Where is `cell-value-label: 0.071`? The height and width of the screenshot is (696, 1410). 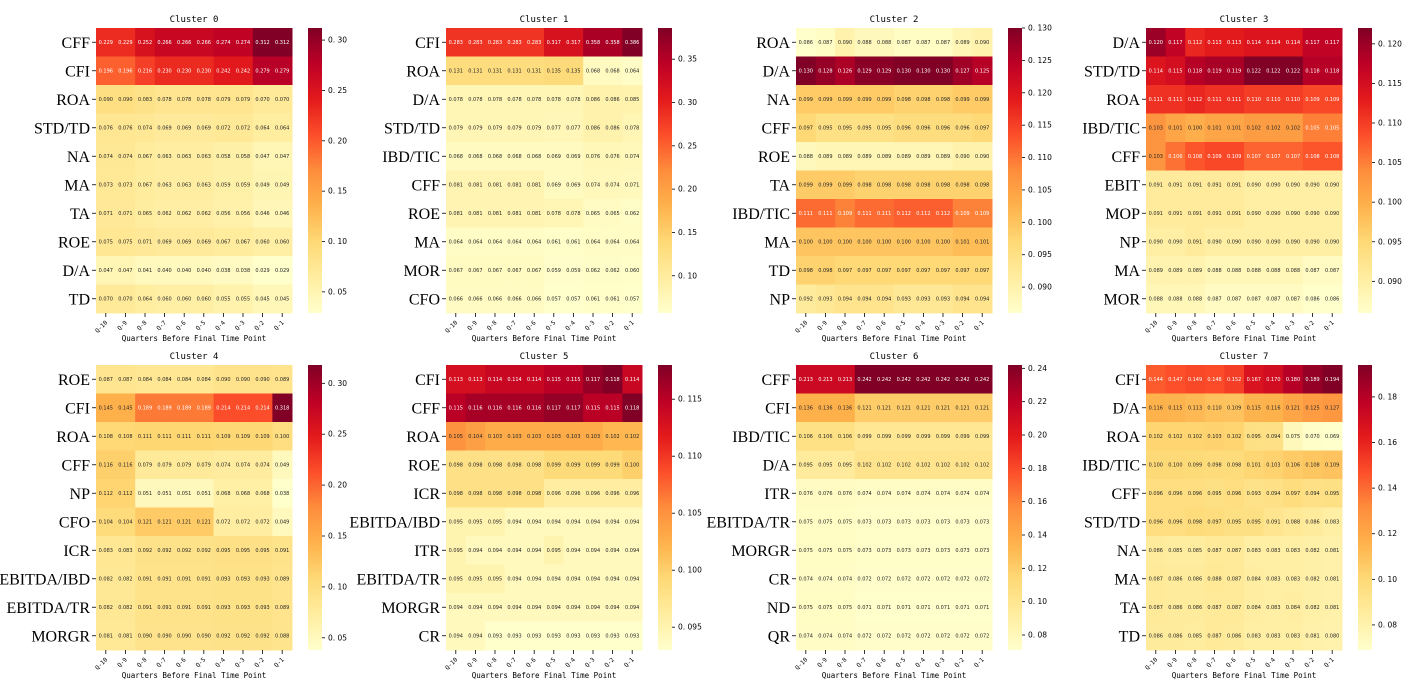
cell-value-label: 0.071 is located at coordinates (943, 608).